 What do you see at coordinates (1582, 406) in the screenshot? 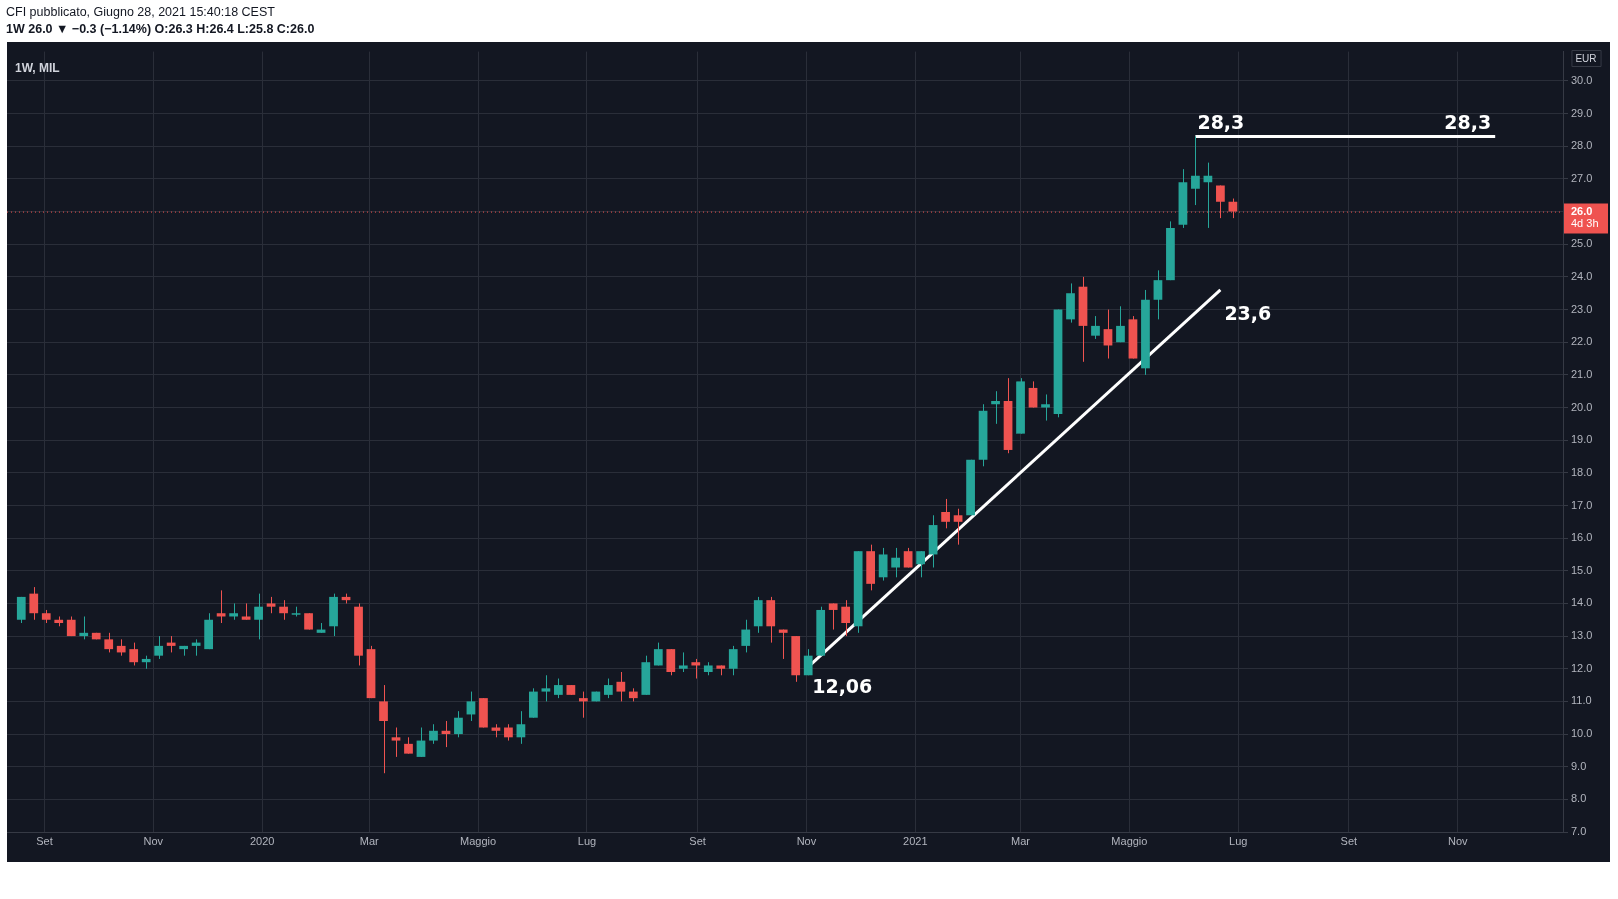
I see `y-tick-label: 20.0` at bounding box center [1582, 406].